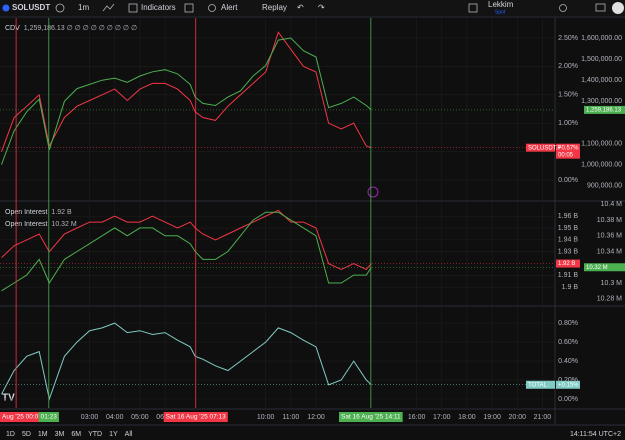 Image resolution: width=625 pixels, height=440 pixels. Describe the element at coordinates (517, 417) in the screenshot. I see `x-tick-label: 20:00` at that location.